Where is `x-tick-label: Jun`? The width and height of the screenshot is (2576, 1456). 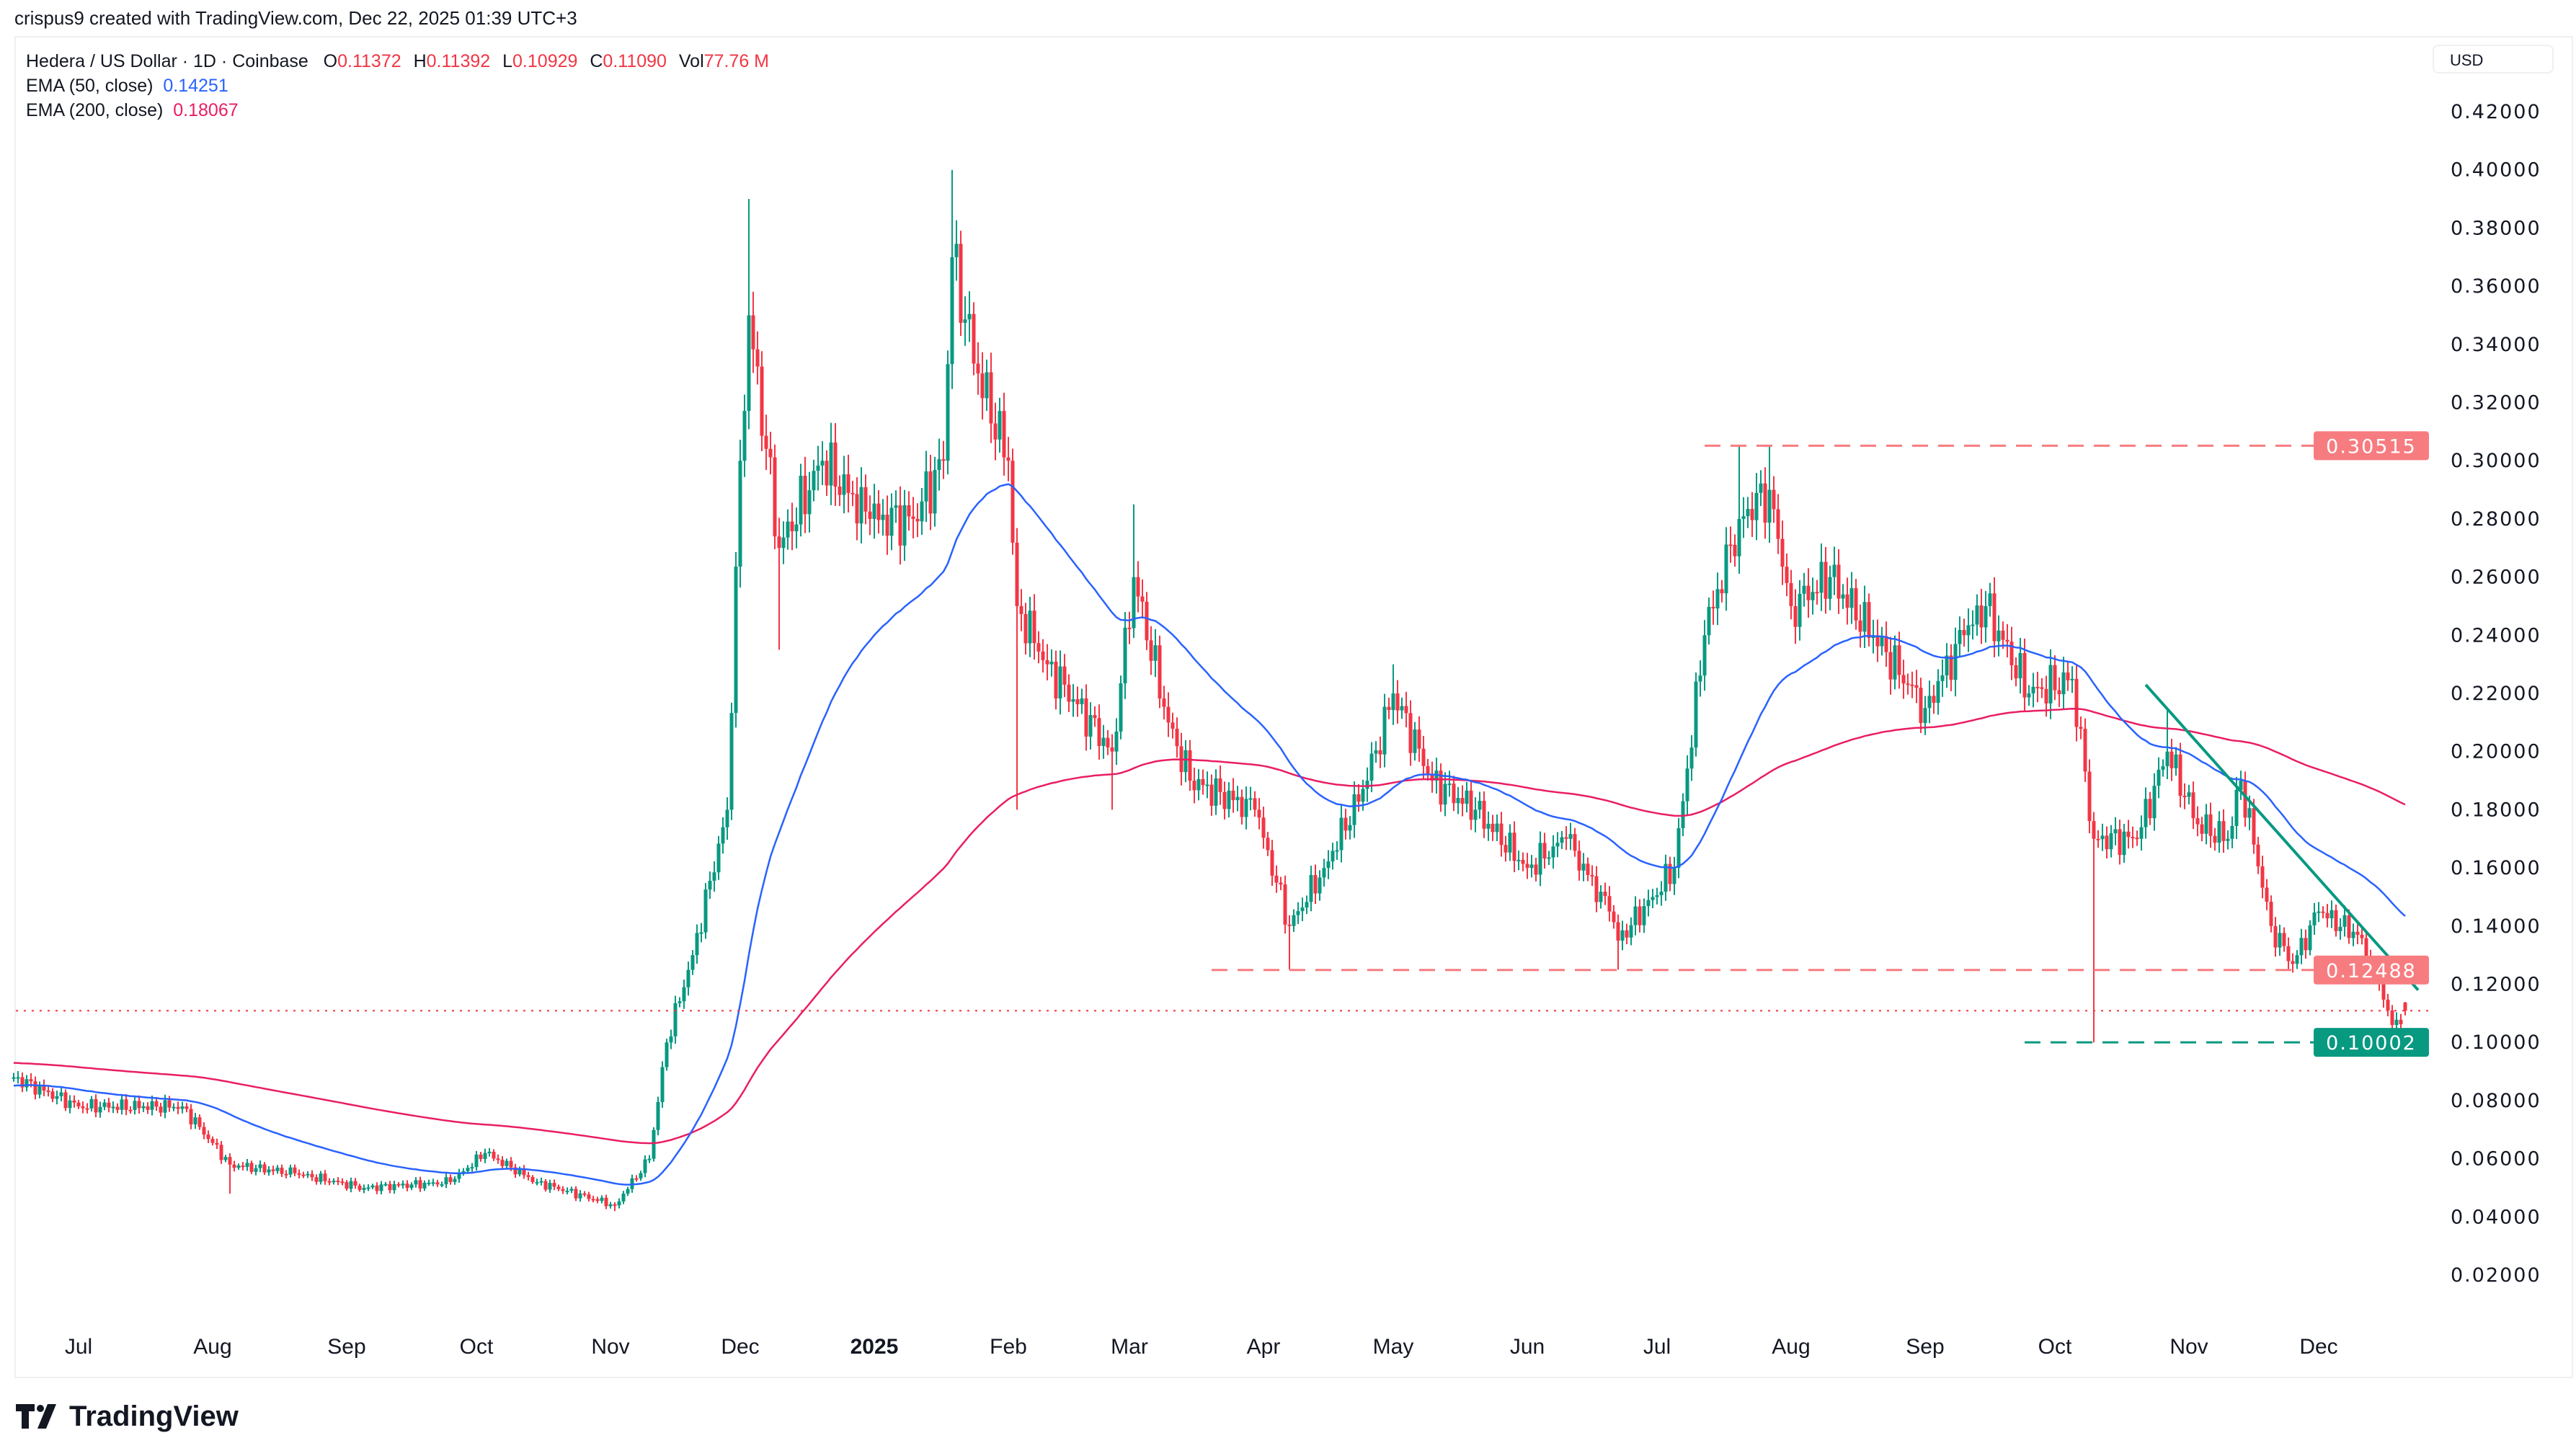 x-tick-label: Jun is located at coordinates (1528, 1347).